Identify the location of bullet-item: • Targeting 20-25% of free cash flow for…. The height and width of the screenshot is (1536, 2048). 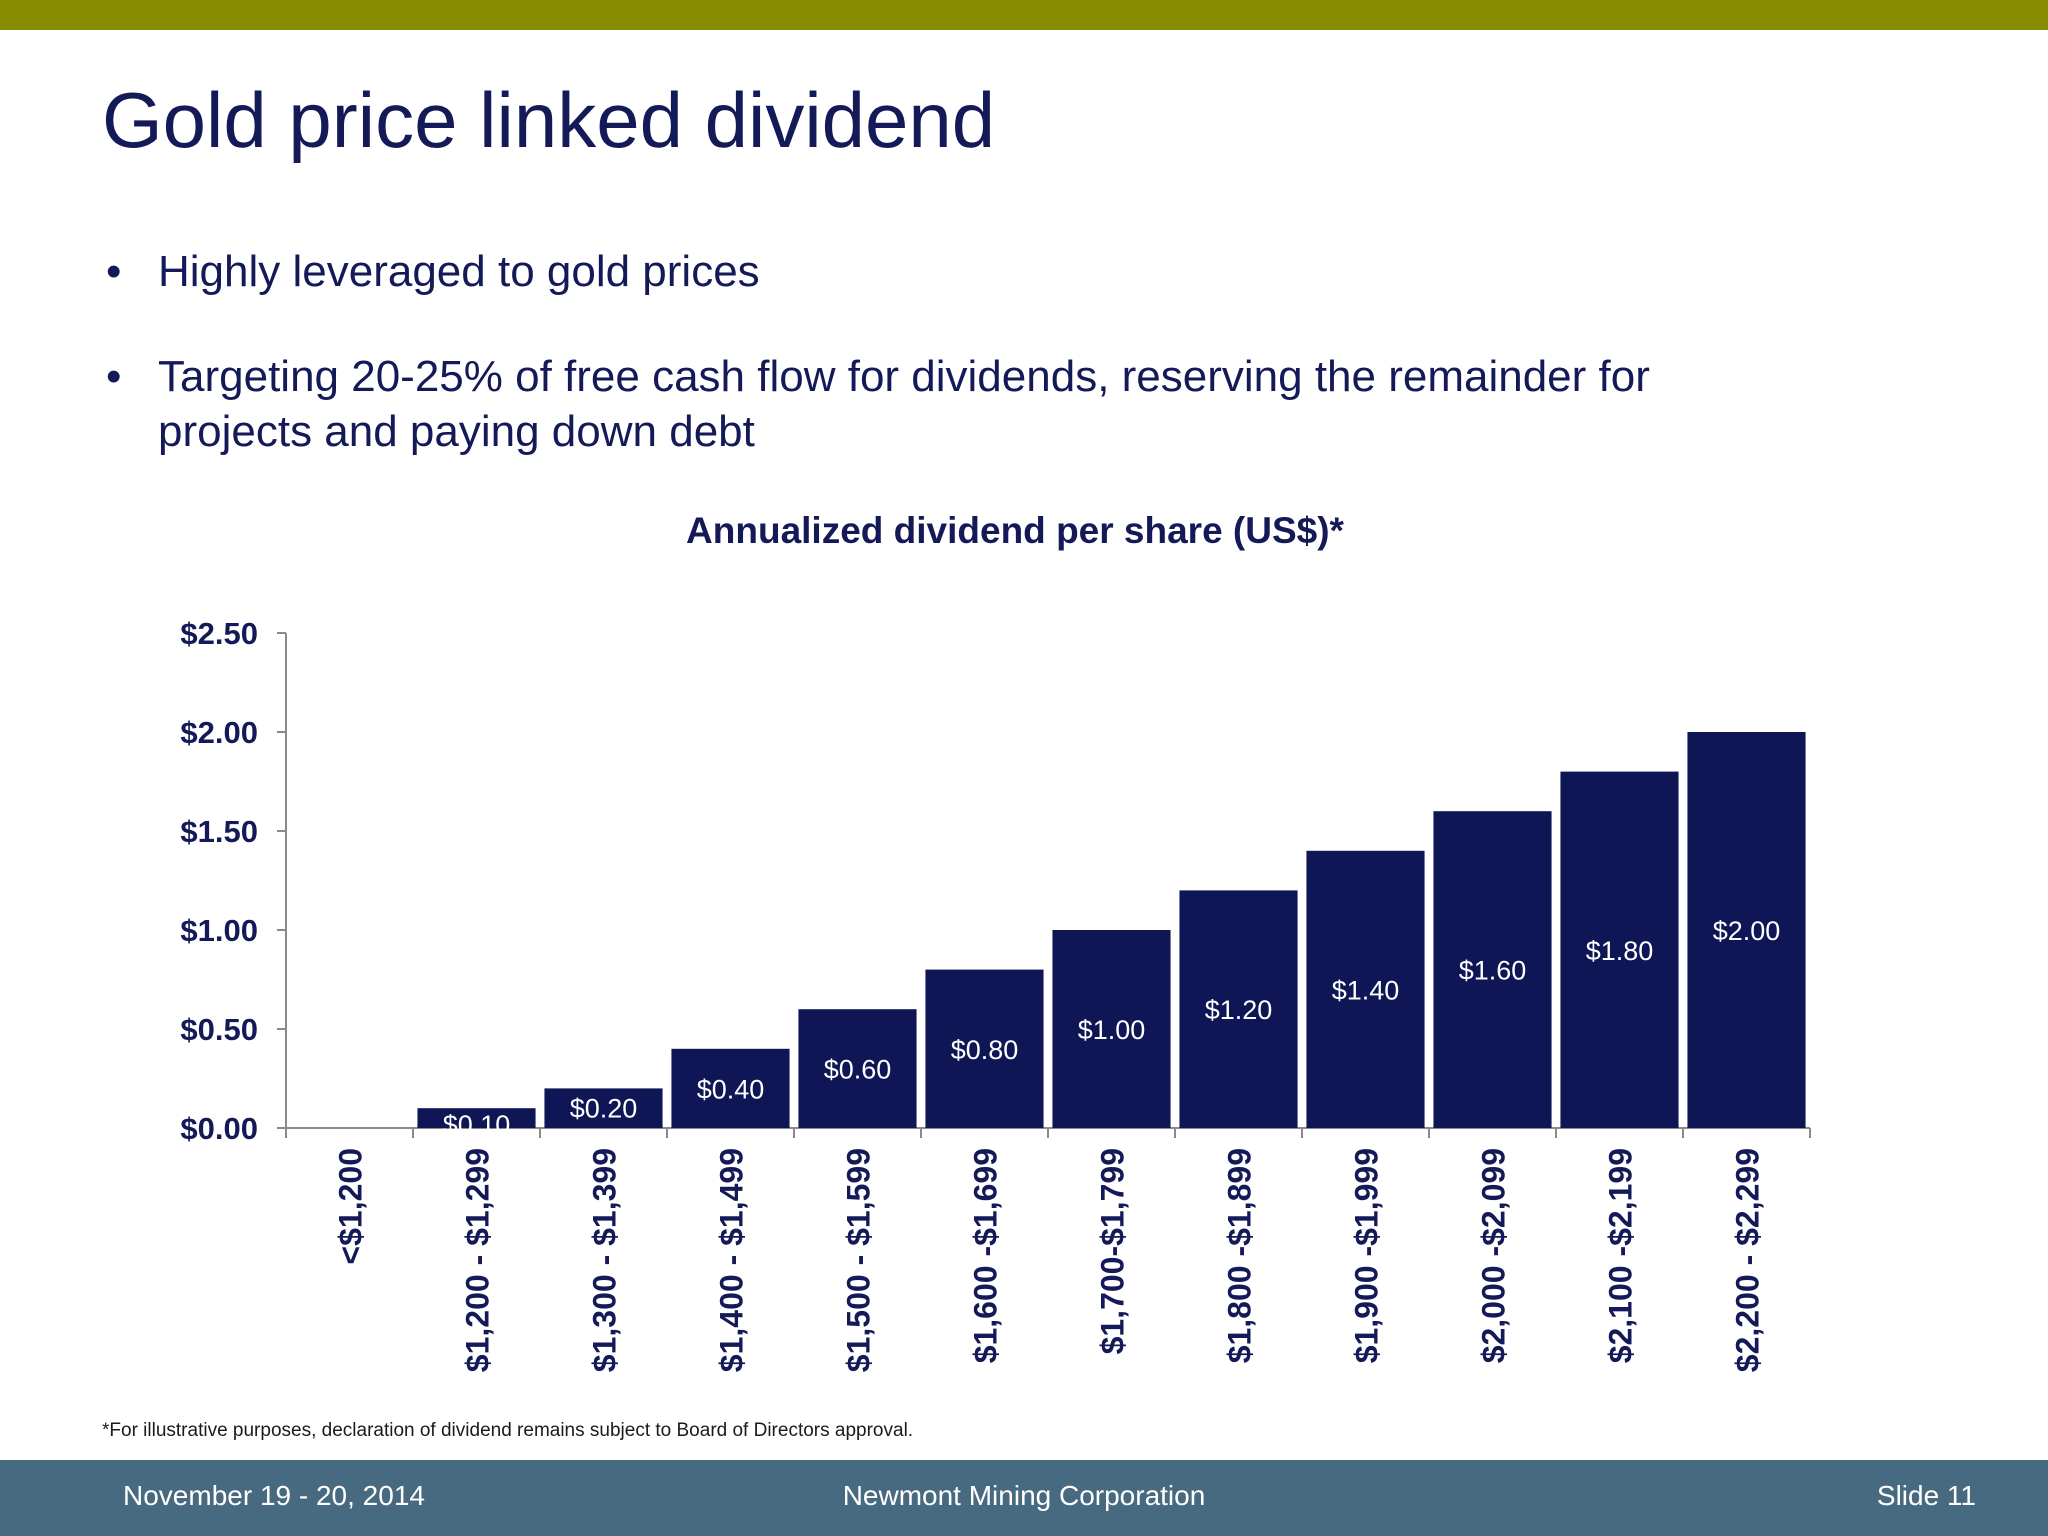
(952, 404).